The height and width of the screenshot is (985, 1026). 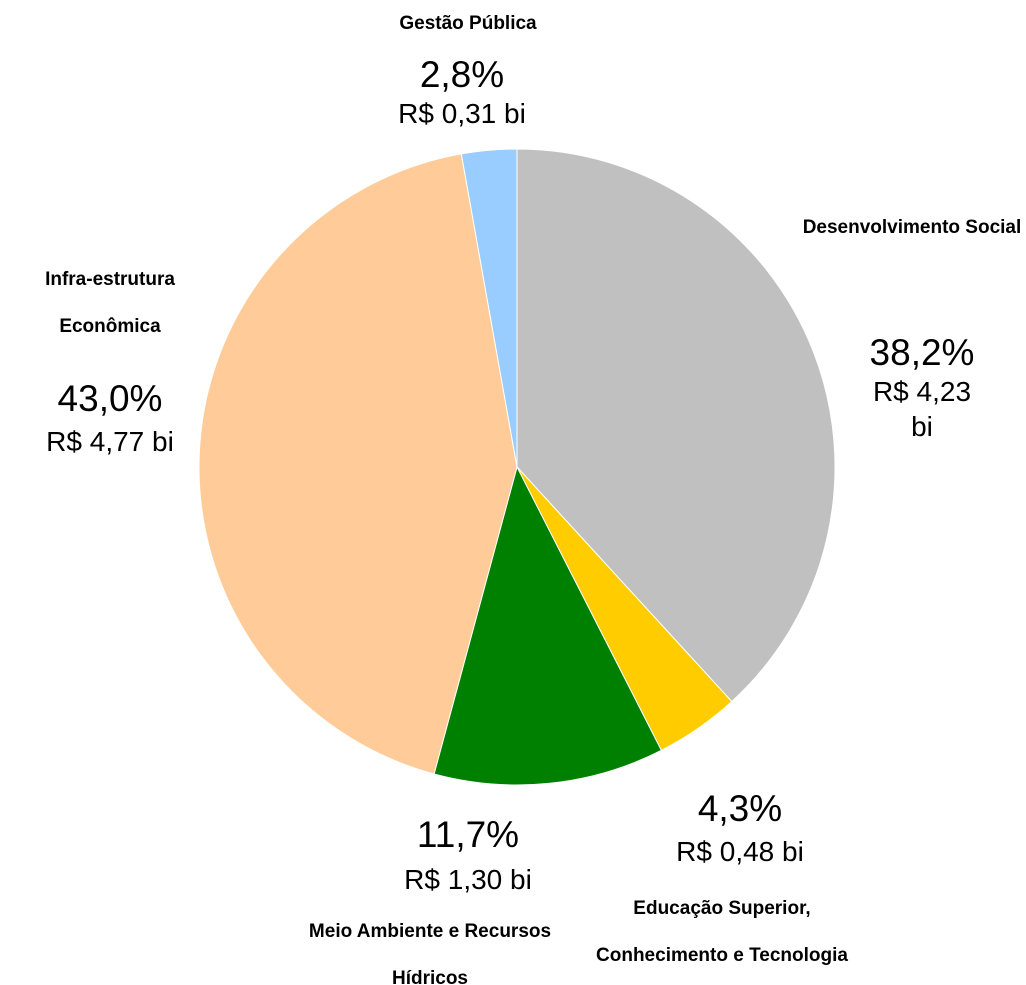 What do you see at coordinates (468, 23) in the screenshot?
I see `slice-name: Gestão Pública` at bounding box center [468, 23].